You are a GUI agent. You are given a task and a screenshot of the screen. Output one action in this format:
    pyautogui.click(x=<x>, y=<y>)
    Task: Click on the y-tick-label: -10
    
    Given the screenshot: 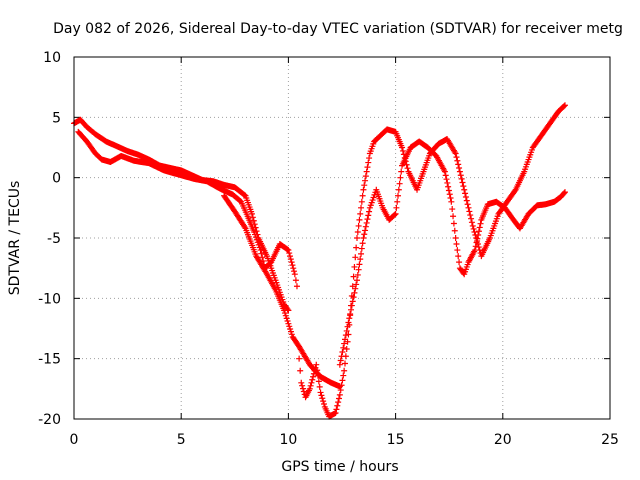 What is the action you would take?
    pyautogui.click(x=49, y=299)
    